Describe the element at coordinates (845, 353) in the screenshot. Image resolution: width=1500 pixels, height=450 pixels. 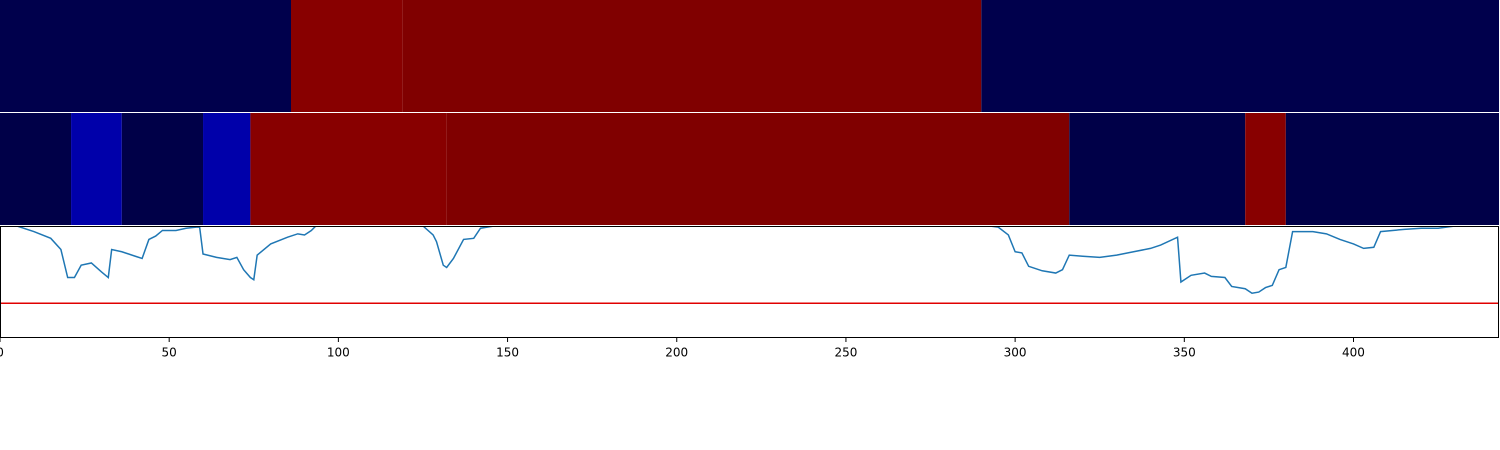
I see `x-tick-label: 250` at that location.